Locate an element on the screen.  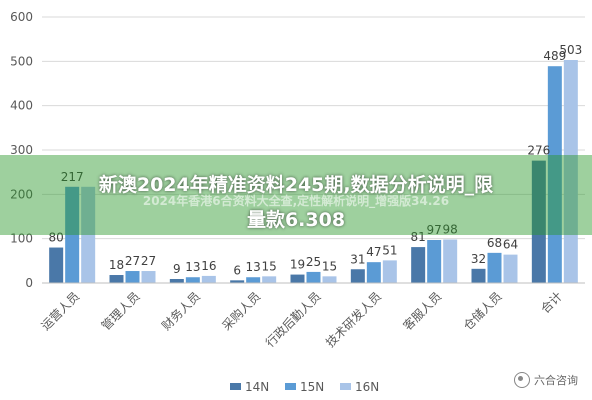
data-label: 51 is located at coordinates (389, 250).